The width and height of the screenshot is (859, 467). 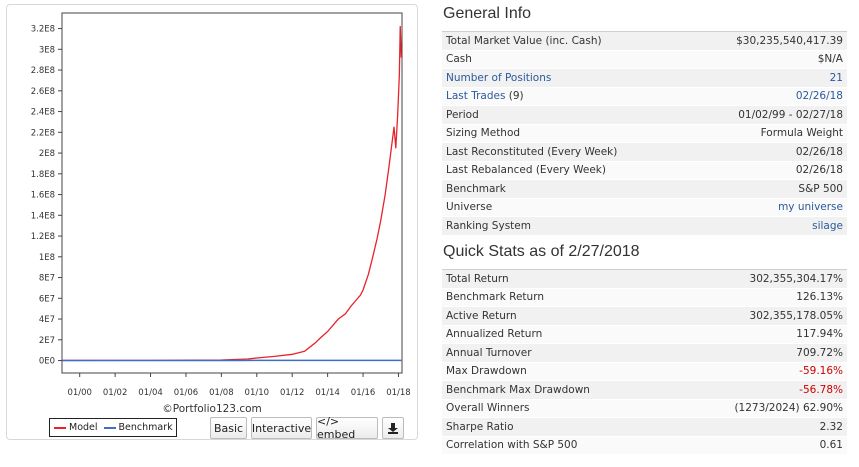 What do you see at coordinates (788, 408) in the screenshot?
I see `row-value: (1273/2024) 62.90%` at bounding box center [788, 408].